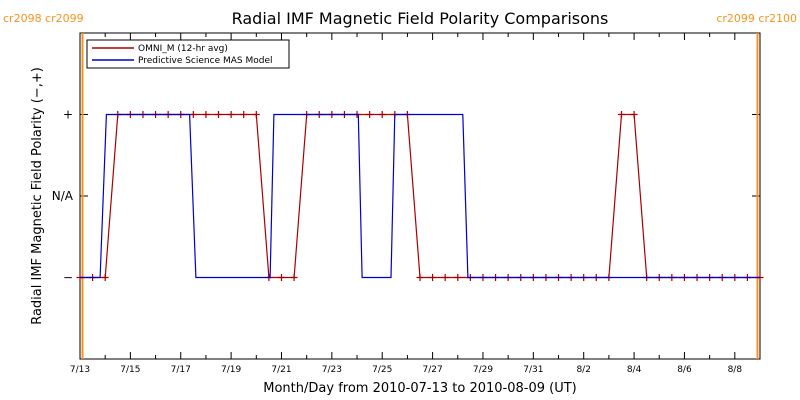  I want to click on y-tick-label: +, so click(68, 115).